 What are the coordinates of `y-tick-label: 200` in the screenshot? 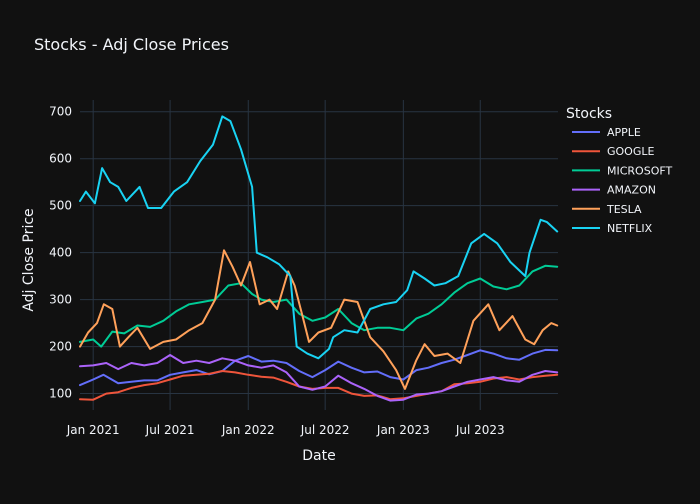 It's located at (60, 347).